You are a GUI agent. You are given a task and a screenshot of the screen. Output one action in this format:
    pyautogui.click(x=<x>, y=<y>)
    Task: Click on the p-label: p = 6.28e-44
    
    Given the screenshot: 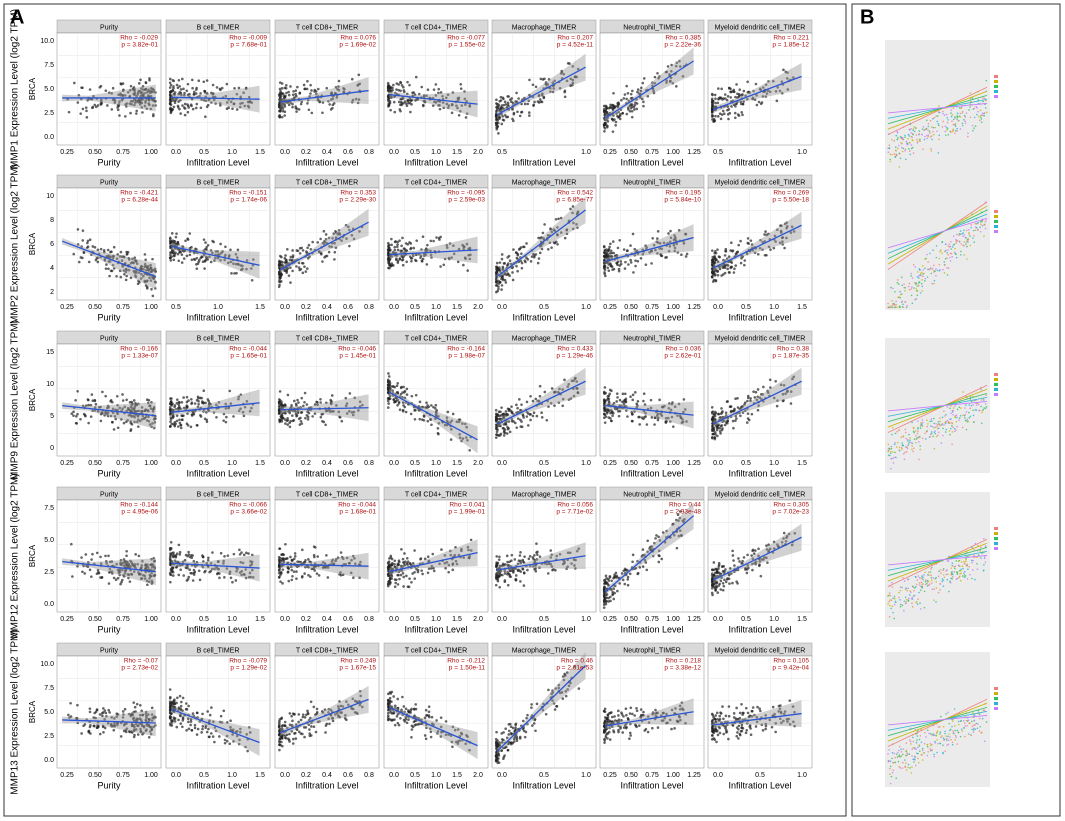 What is the action you would take?
    pyautogui.click(x=139, y=200)
    